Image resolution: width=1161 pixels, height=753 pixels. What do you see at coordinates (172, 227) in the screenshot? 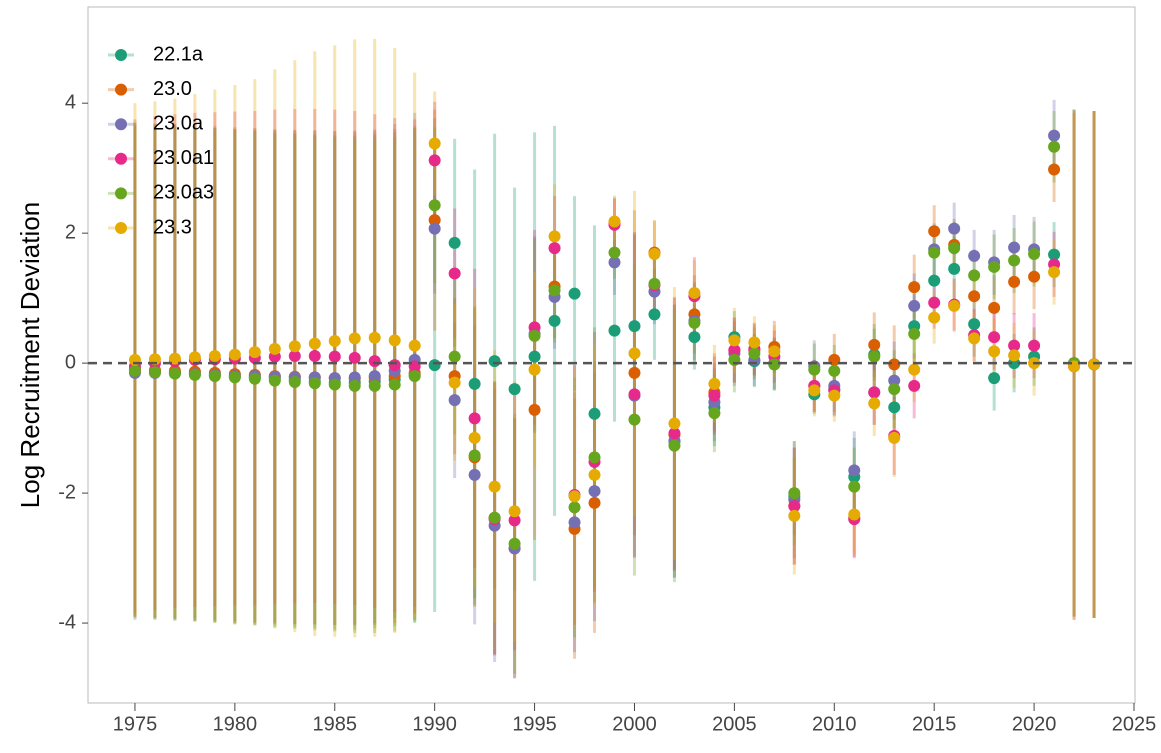
I see `legend-label: 23.3` at bounding box center [172, 227].